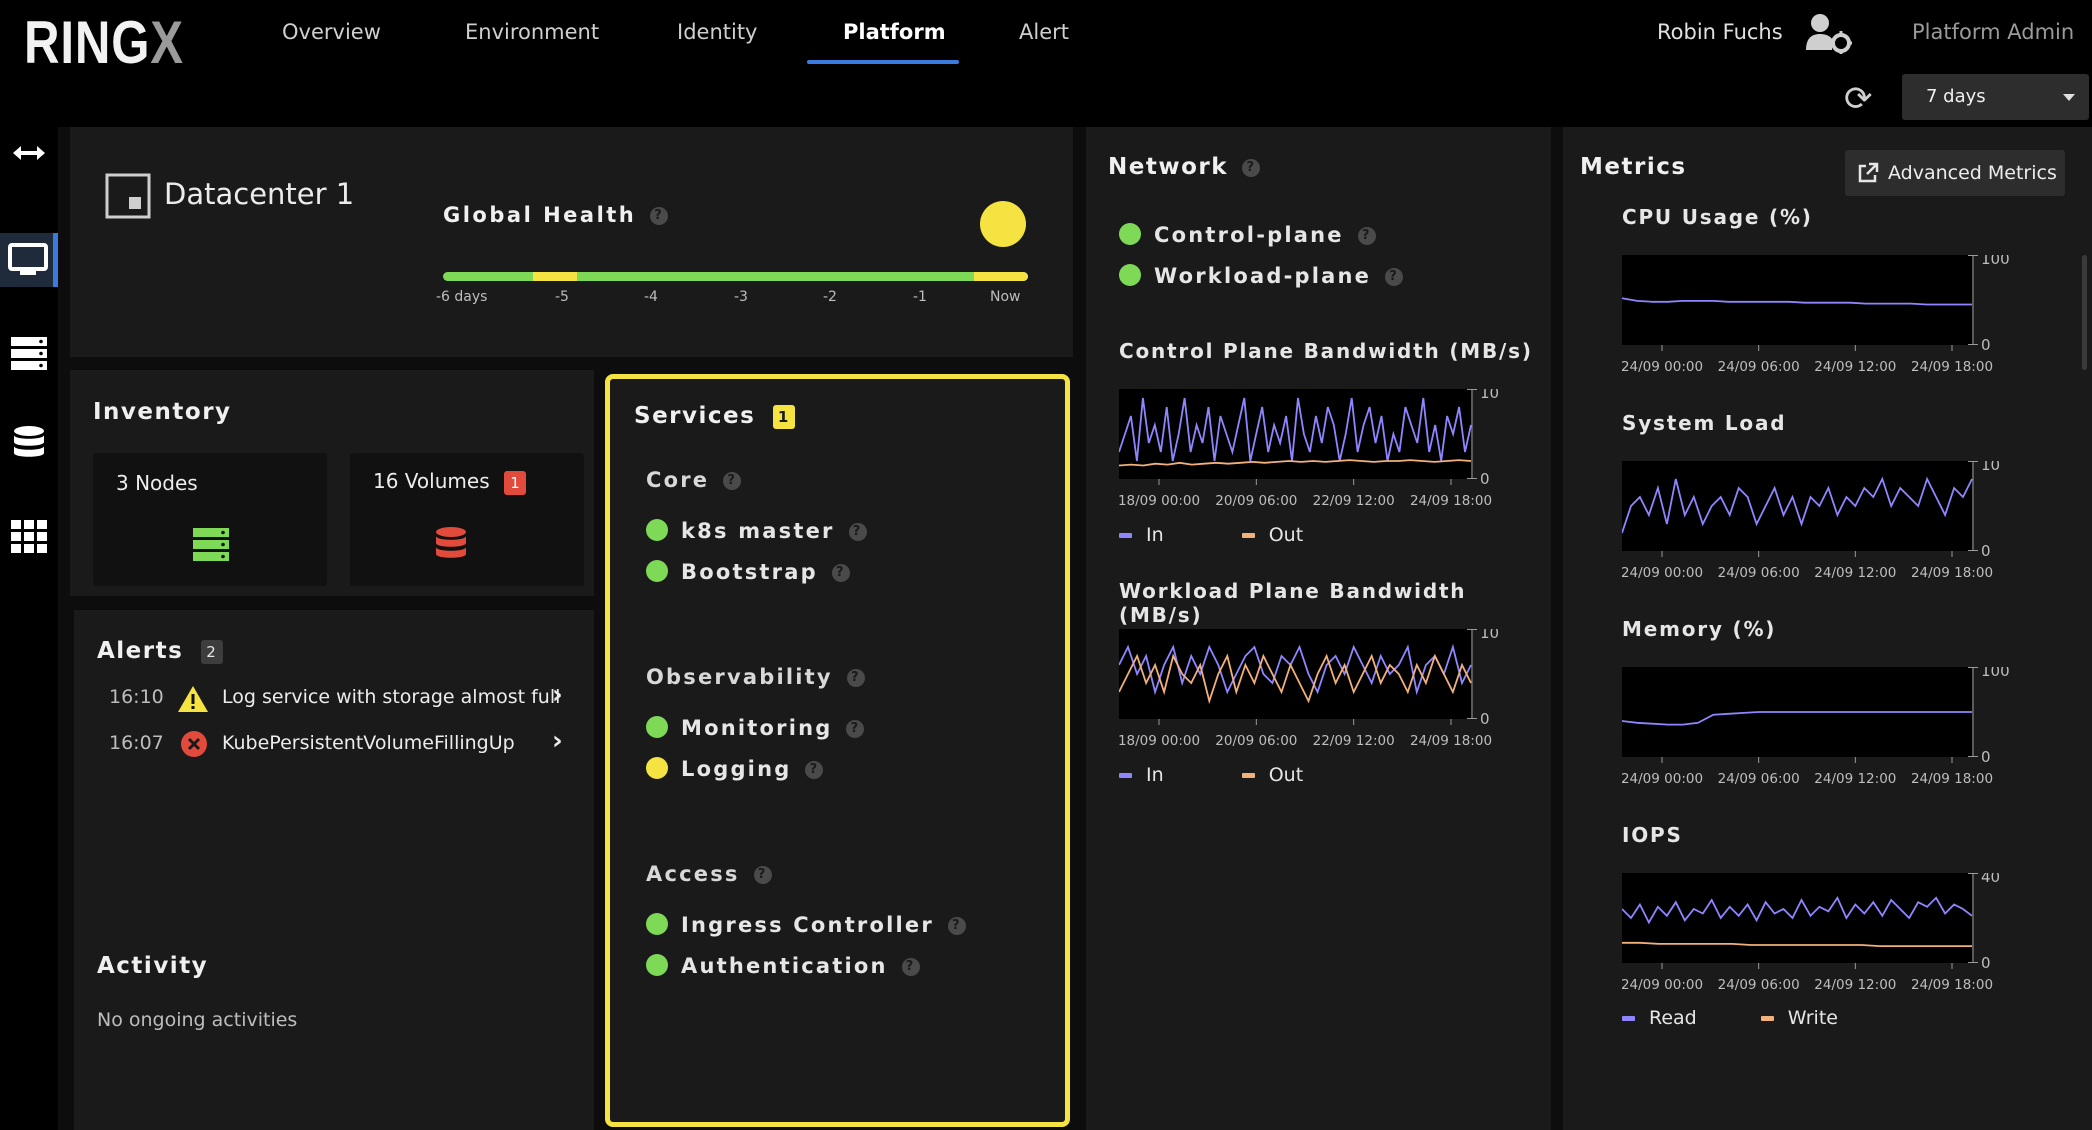  I want to click on user-name: Robin Fuchs, so click(1720, 32).